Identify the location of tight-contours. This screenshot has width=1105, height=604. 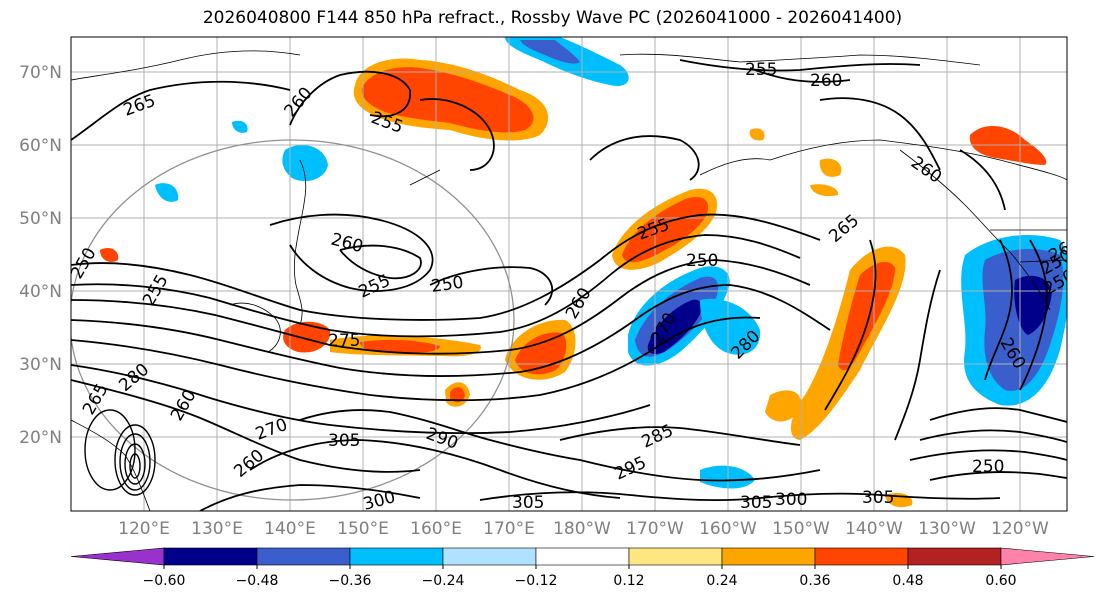
(120, 452).